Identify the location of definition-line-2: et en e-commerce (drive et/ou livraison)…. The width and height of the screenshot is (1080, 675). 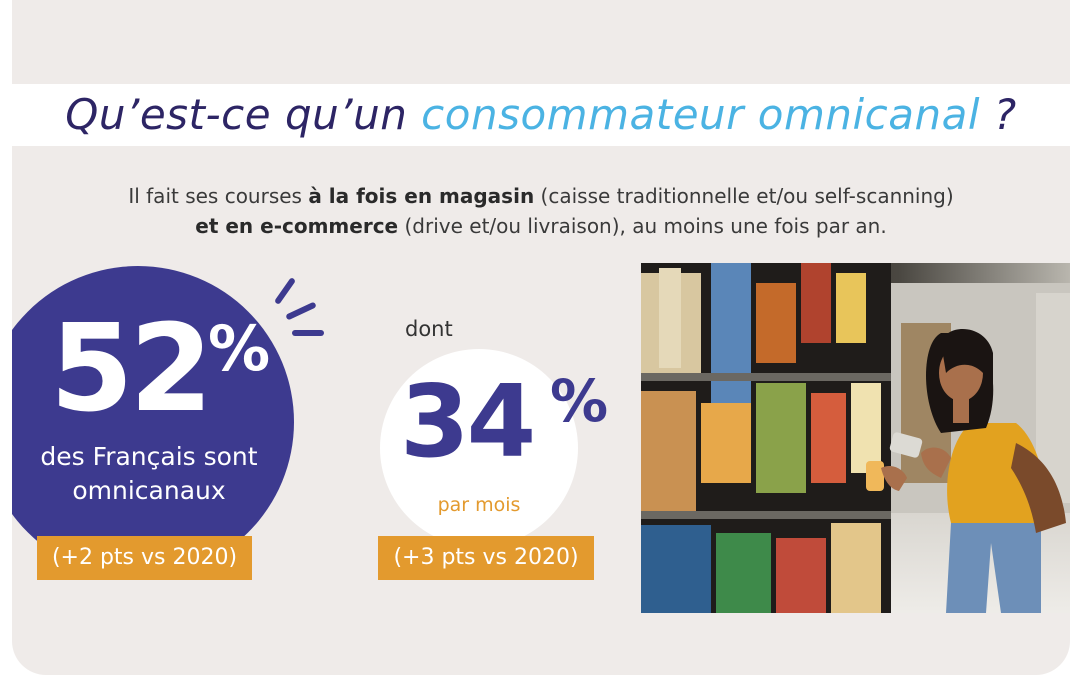
(541, 226).